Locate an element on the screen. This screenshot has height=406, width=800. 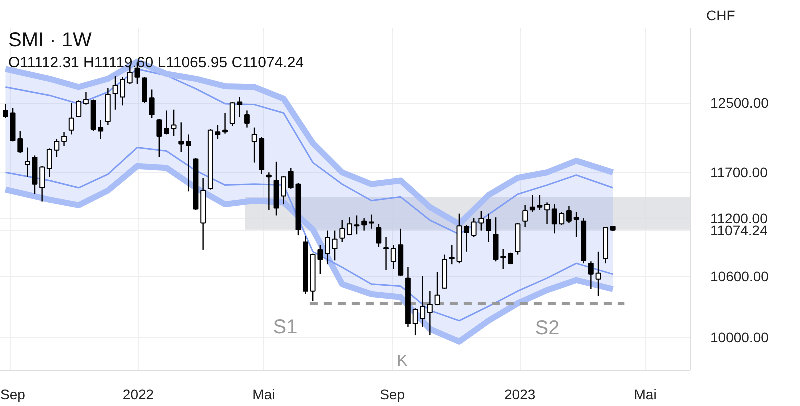
x-tick-label: 2023 is located at coordinates (520, 394).